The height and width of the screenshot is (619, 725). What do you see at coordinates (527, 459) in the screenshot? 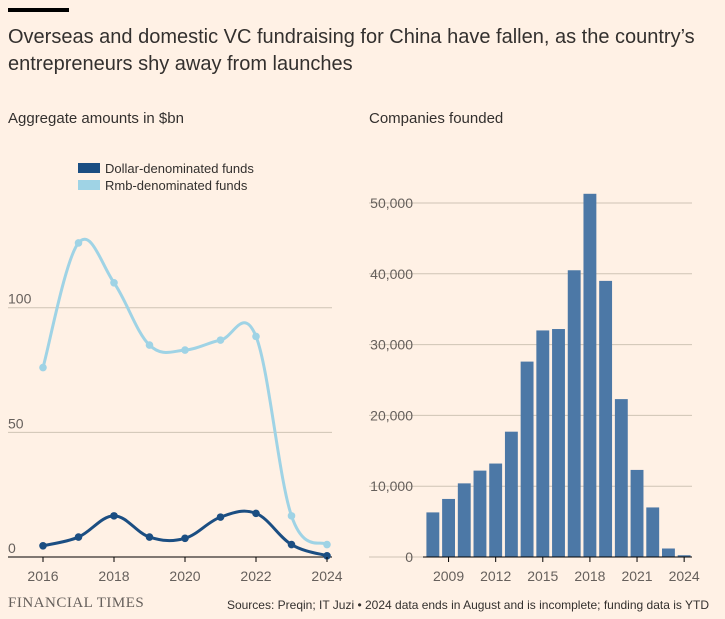
I see `bar-2014` at bounding box center [527, 459].